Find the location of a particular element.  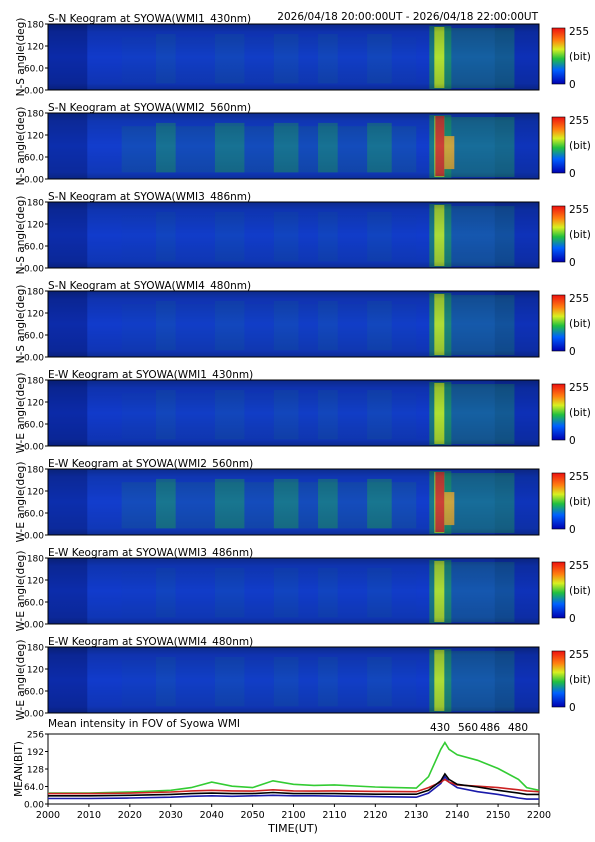

line-chart-ytick-label: 192 is located at coordinates (35, 753).